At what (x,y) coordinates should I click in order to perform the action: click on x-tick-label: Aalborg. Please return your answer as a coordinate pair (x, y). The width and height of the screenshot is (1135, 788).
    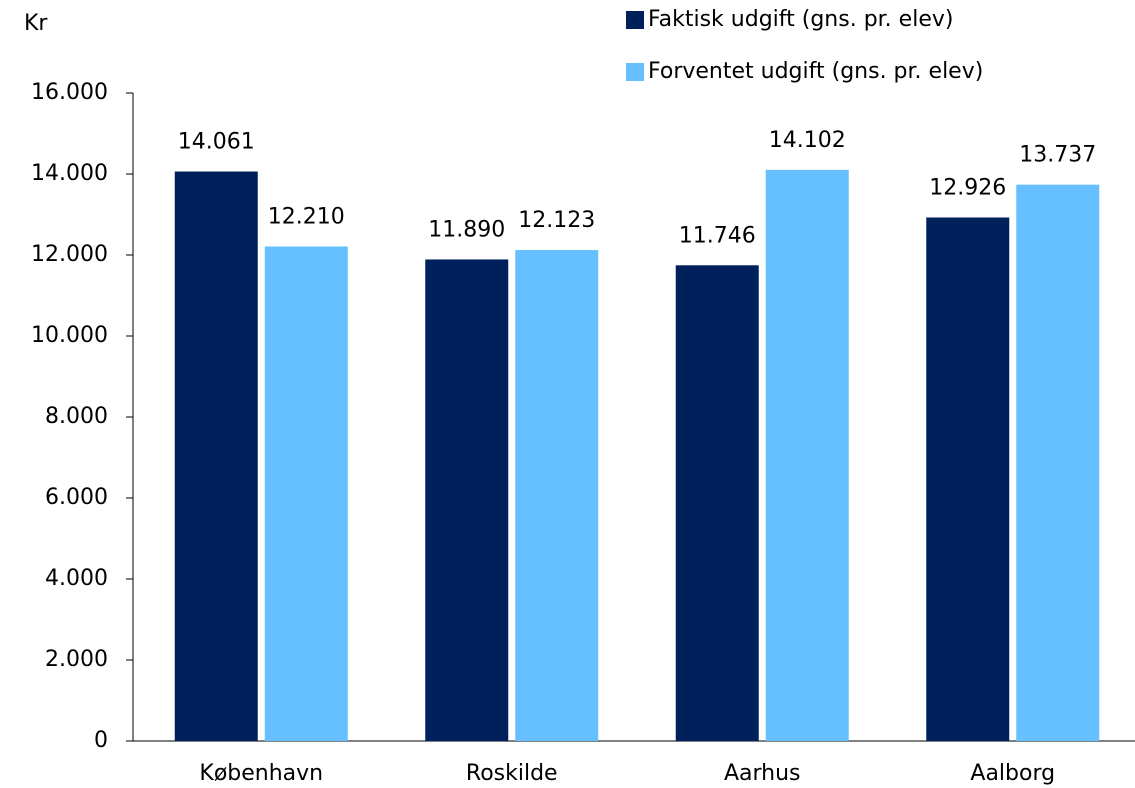
    Looking at the image, I should click on (1012, 773).